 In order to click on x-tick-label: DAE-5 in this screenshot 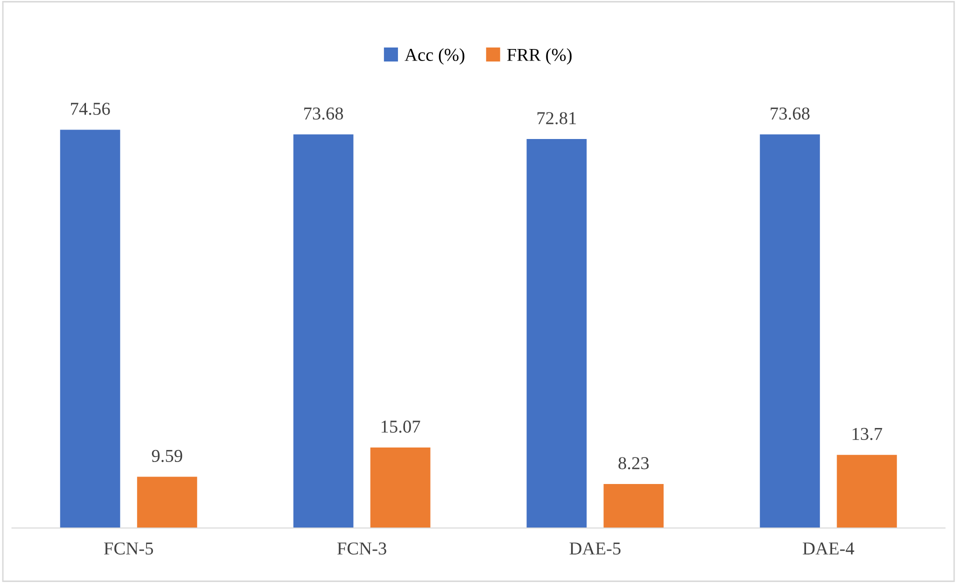, I will do `click(595, 548)`.